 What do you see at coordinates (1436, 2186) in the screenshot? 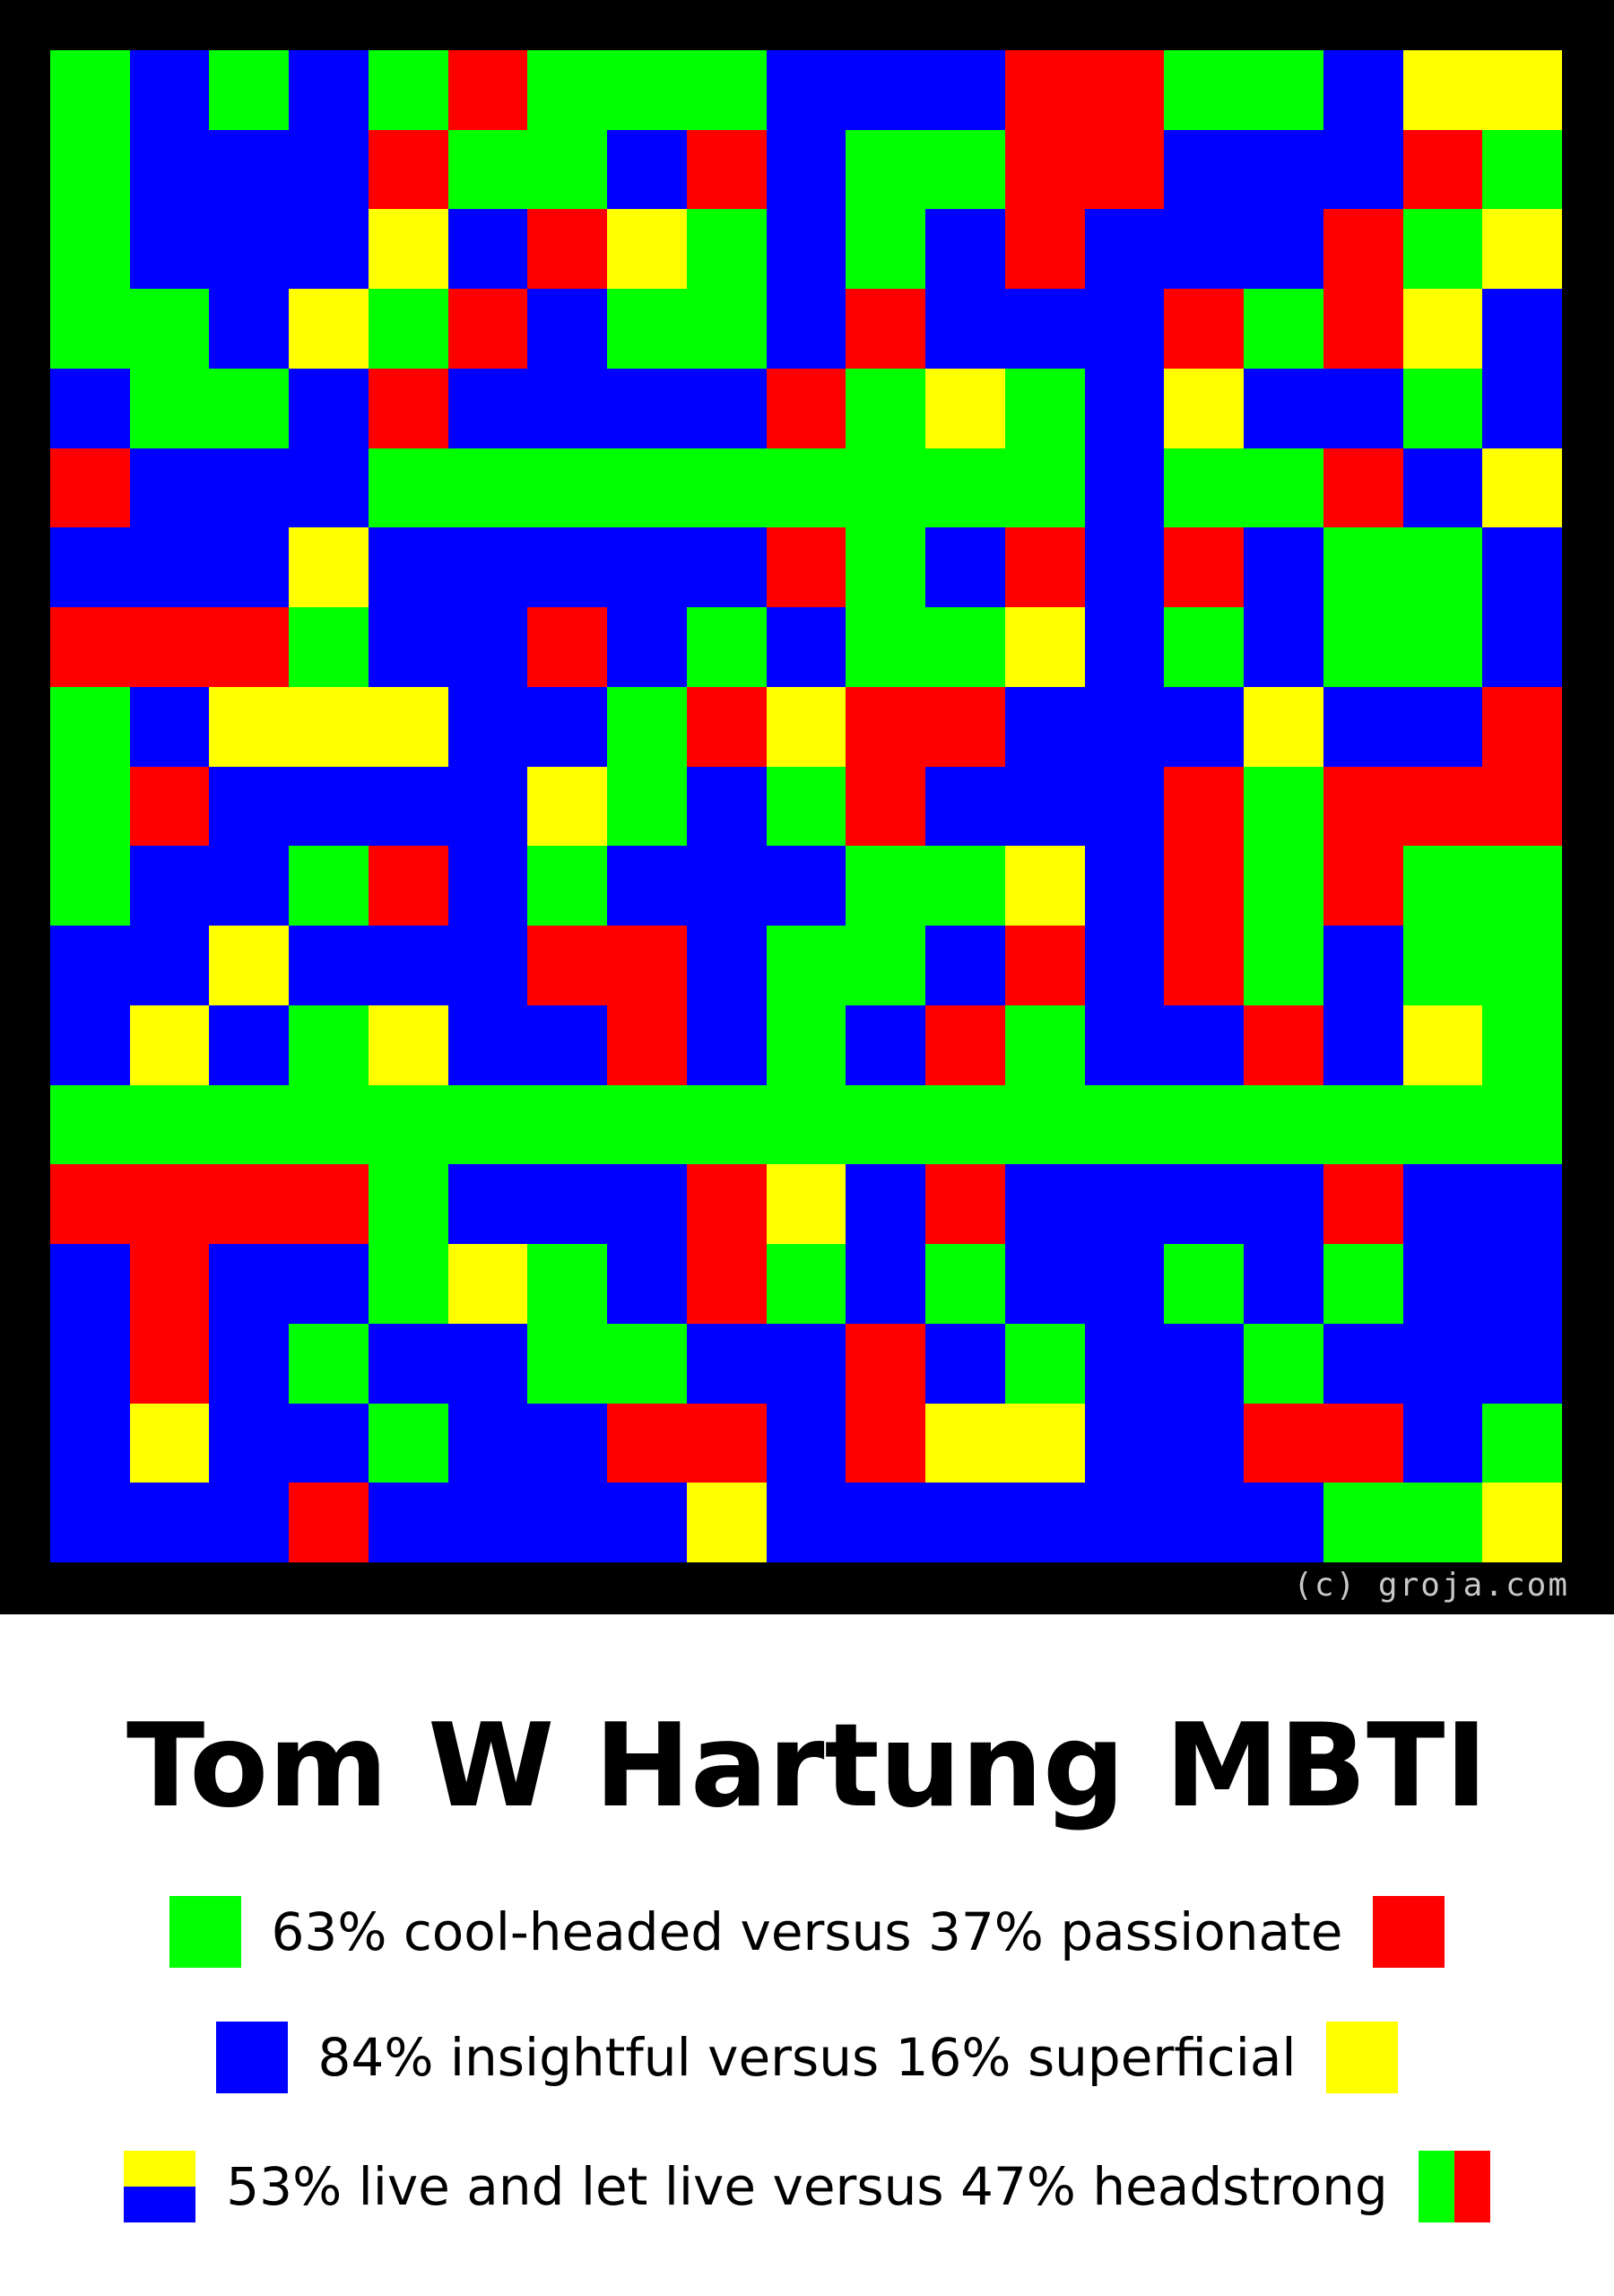
I see `green-half` at bounding box center [1436, 2186].